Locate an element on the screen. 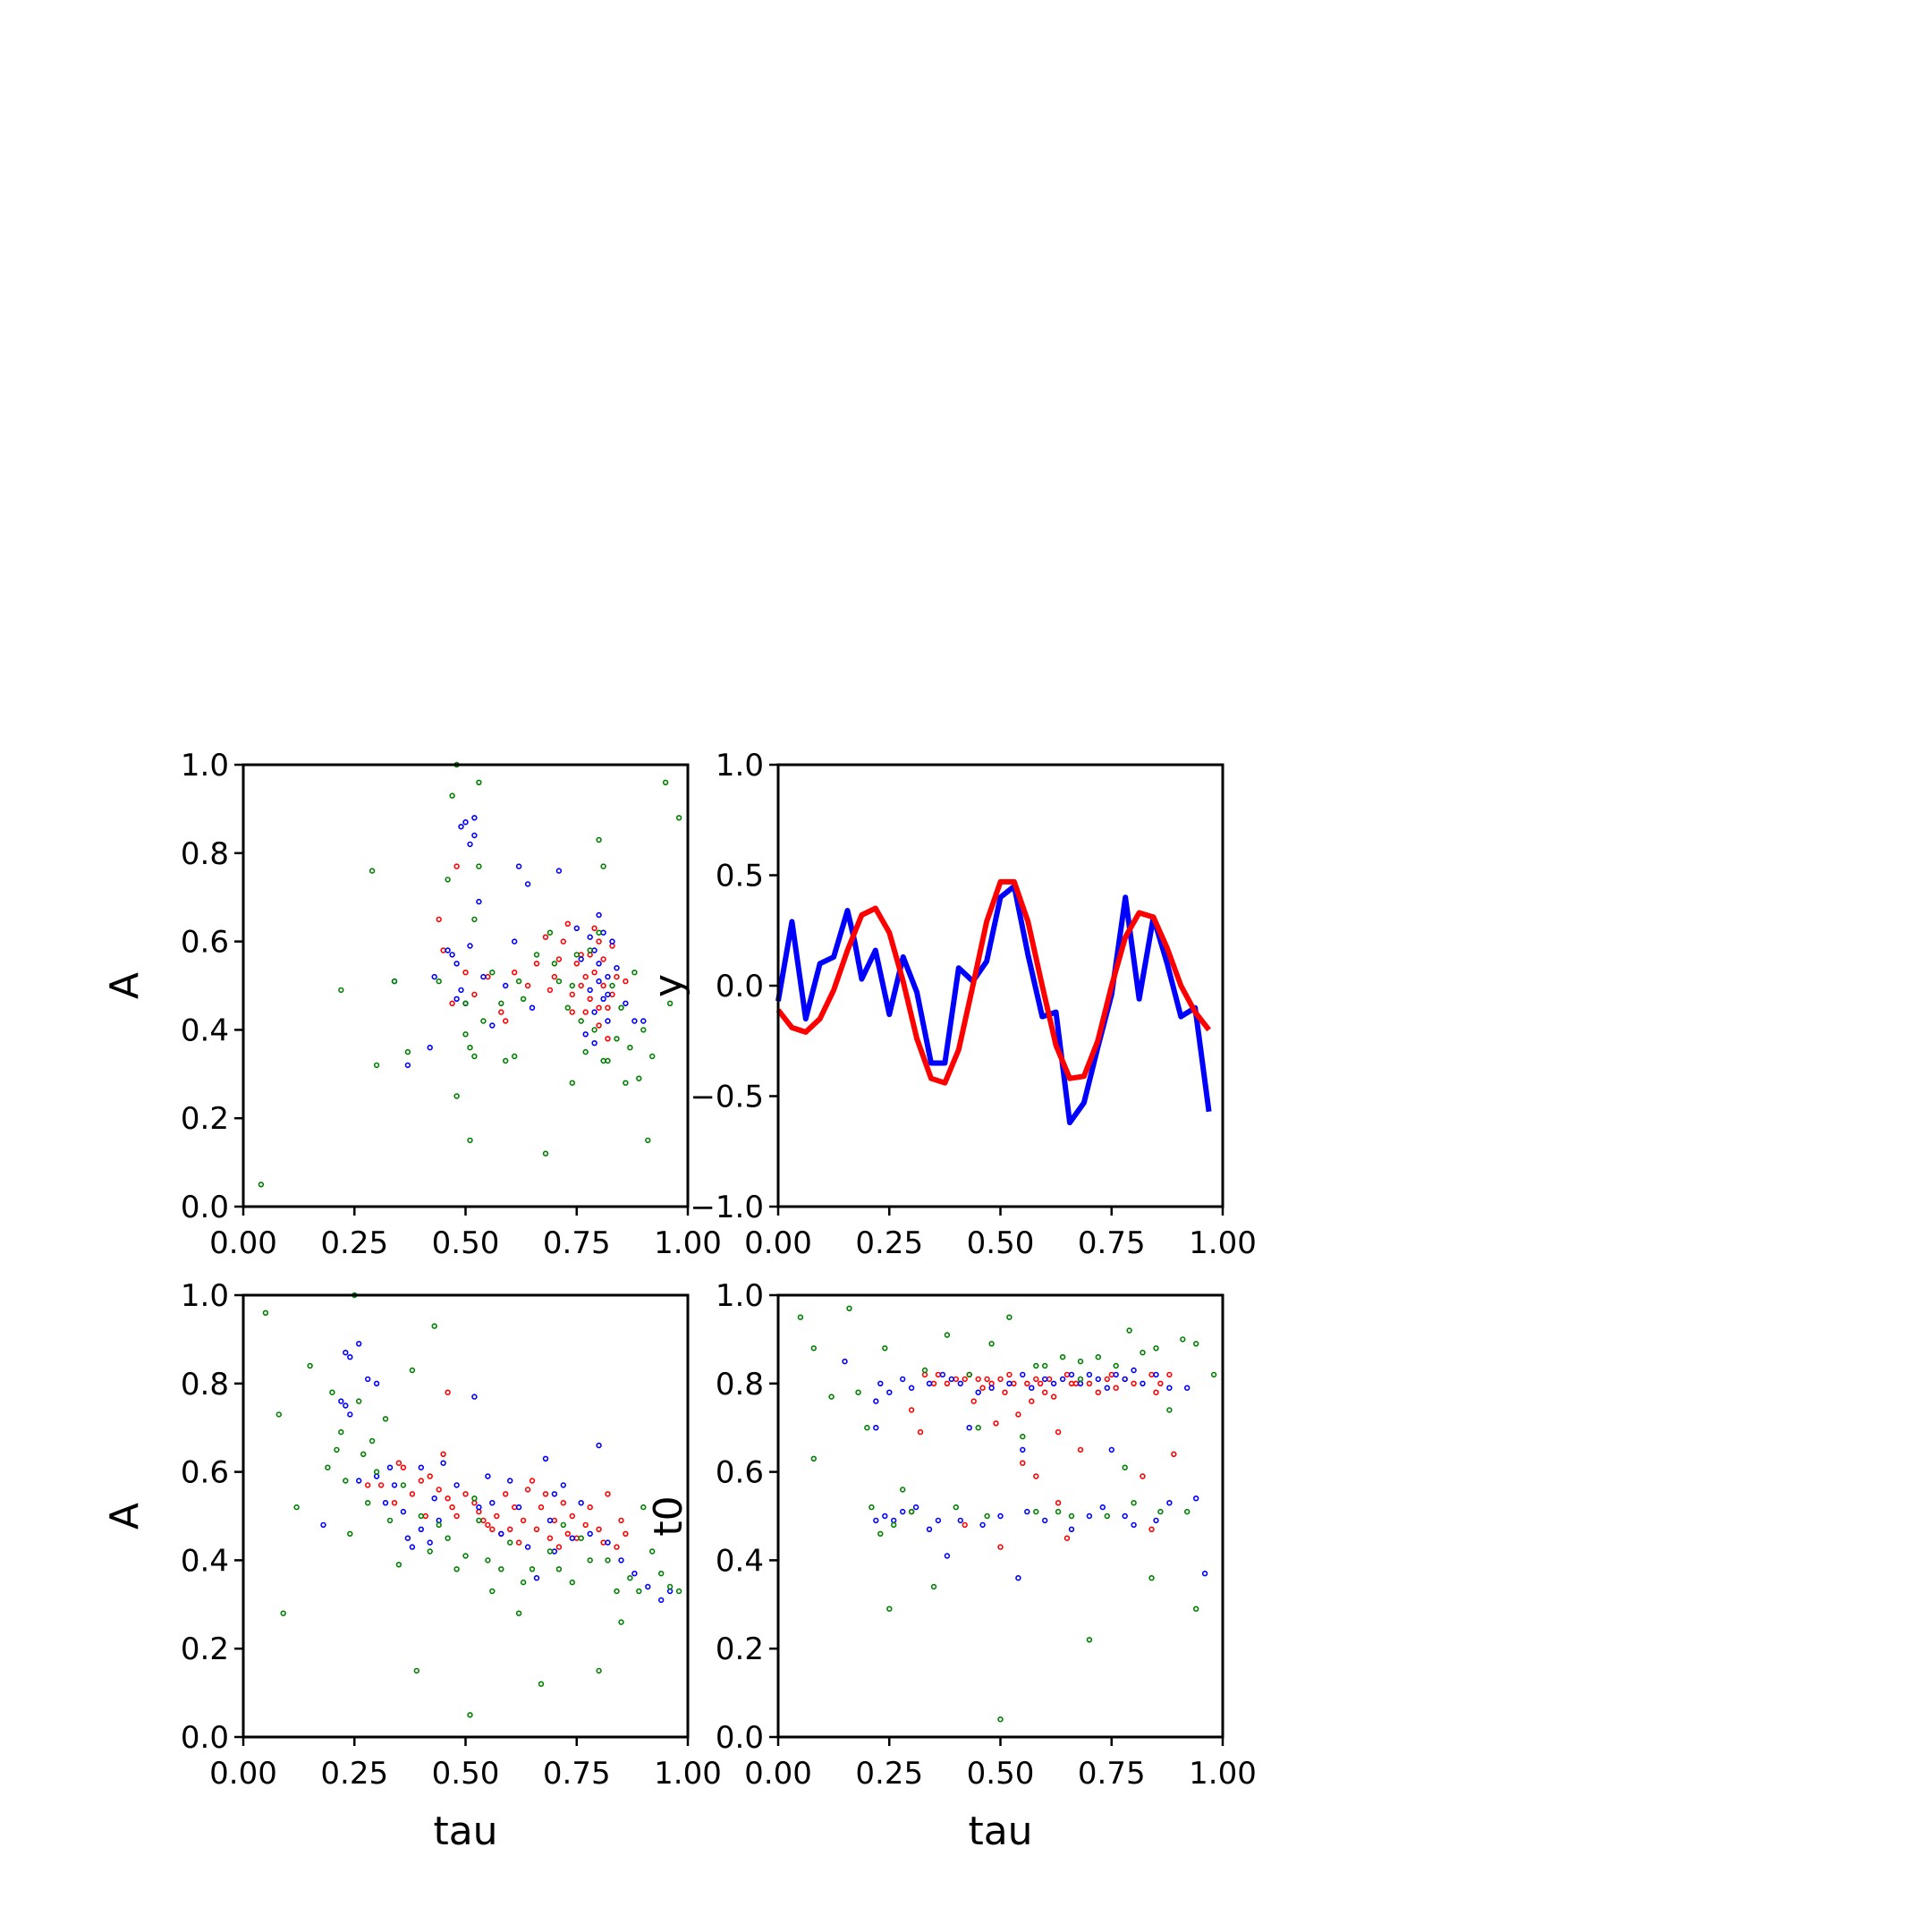 The width and height of the screenshot is (1932, 1932). x-tick-label: 0.25 is located at coordinates (889, 1243).